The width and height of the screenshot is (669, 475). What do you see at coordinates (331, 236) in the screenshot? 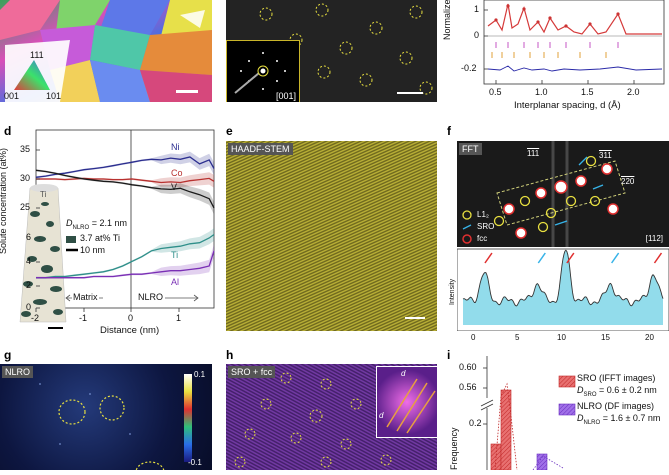
I see `panel-e-haadf-image: HAADF-STEM` at bounding box center [331, 236].